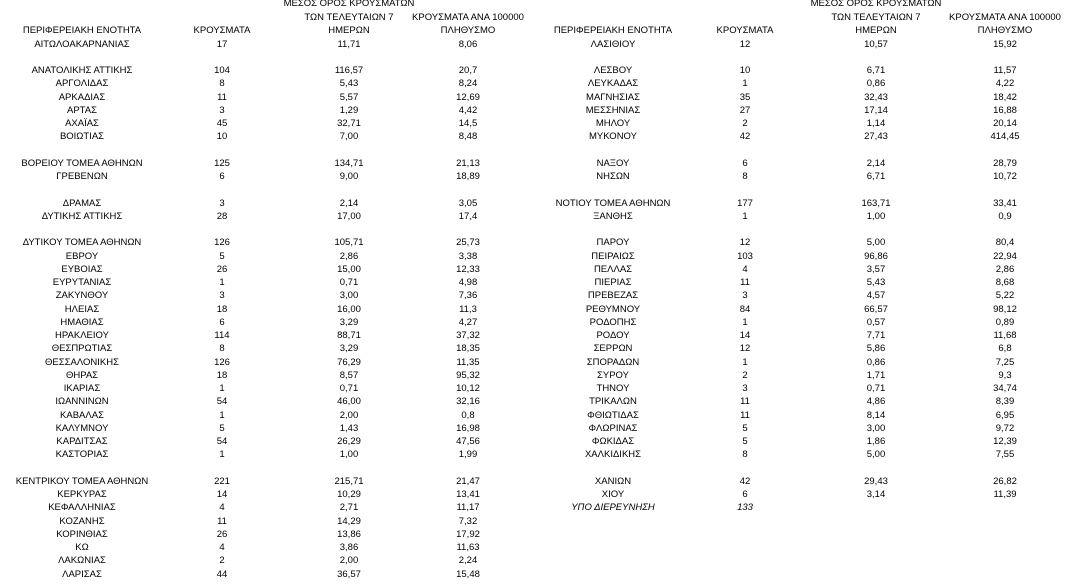 The height and width of the screenshot is (584, 1069). What do you see at coordinates (876, 375) in the screenshot?
I see `value-cell: 1,71` at bounding box center [876, 375].